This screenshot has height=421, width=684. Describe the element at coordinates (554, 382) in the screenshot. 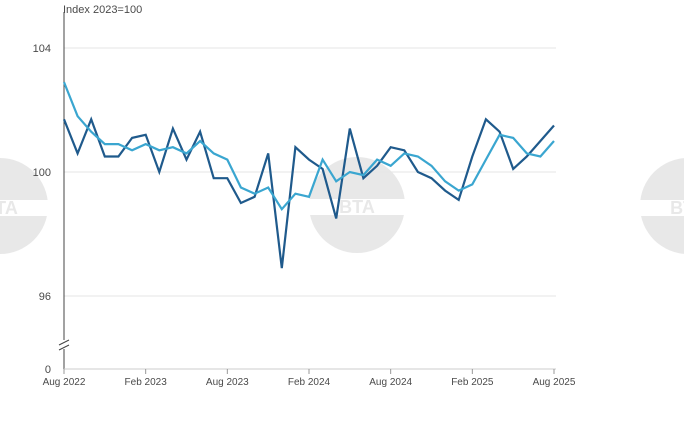

I see `x-tick-label: Aug 2025` at that location.